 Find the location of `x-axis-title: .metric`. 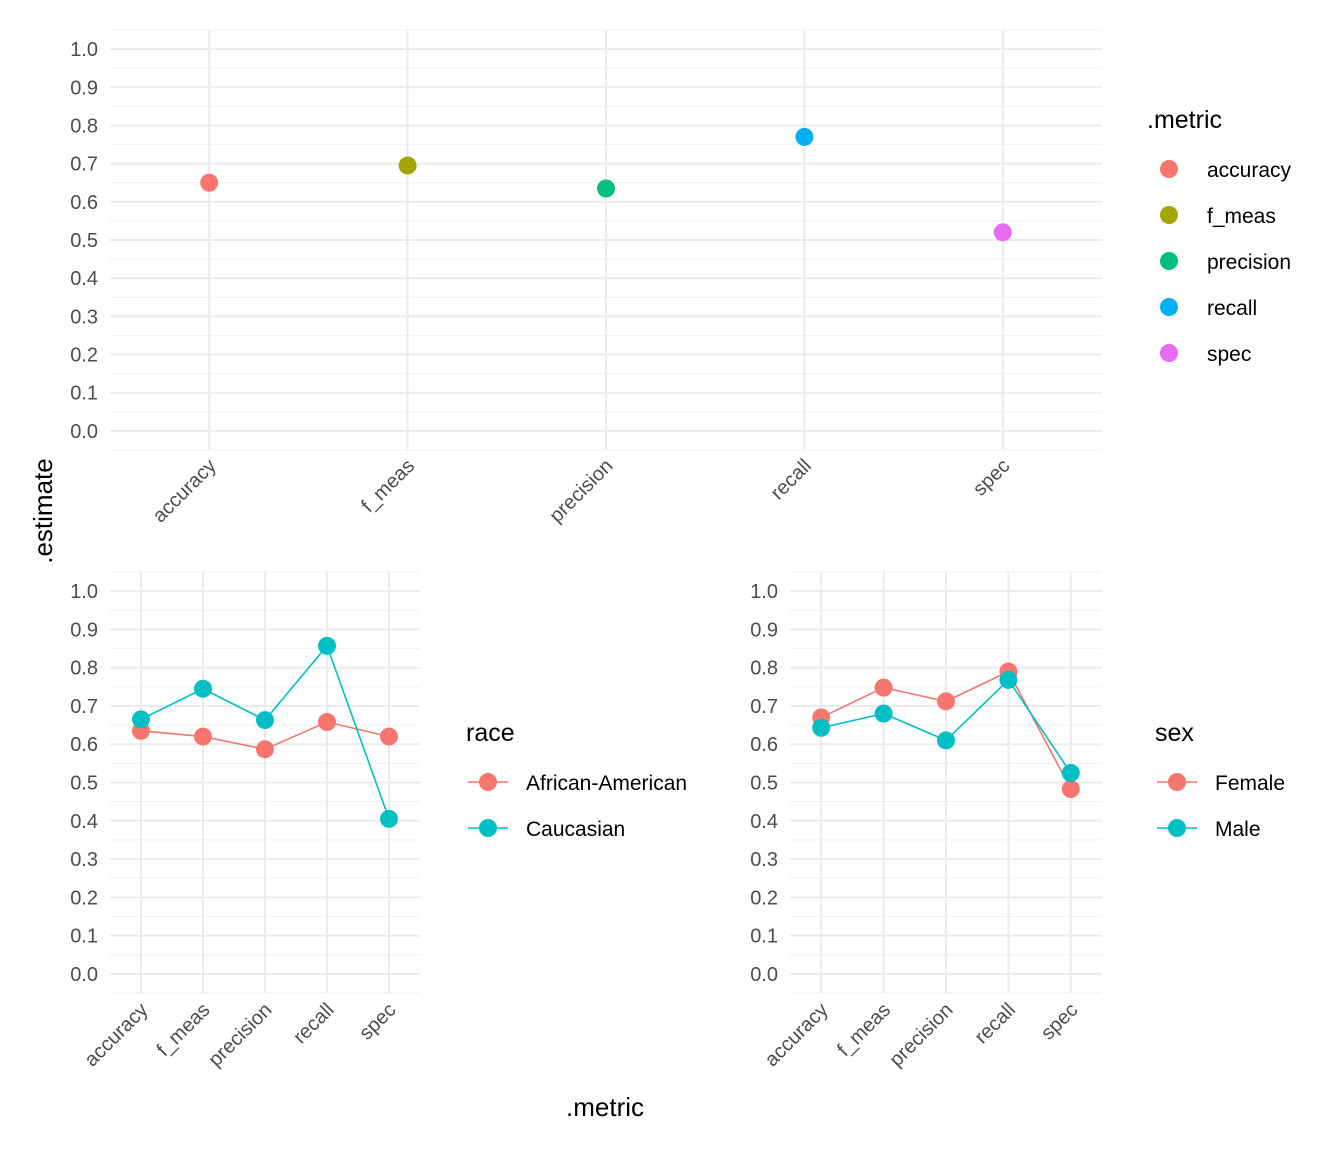

x-axis-title: .metric is located at coordinates (605, 1107).